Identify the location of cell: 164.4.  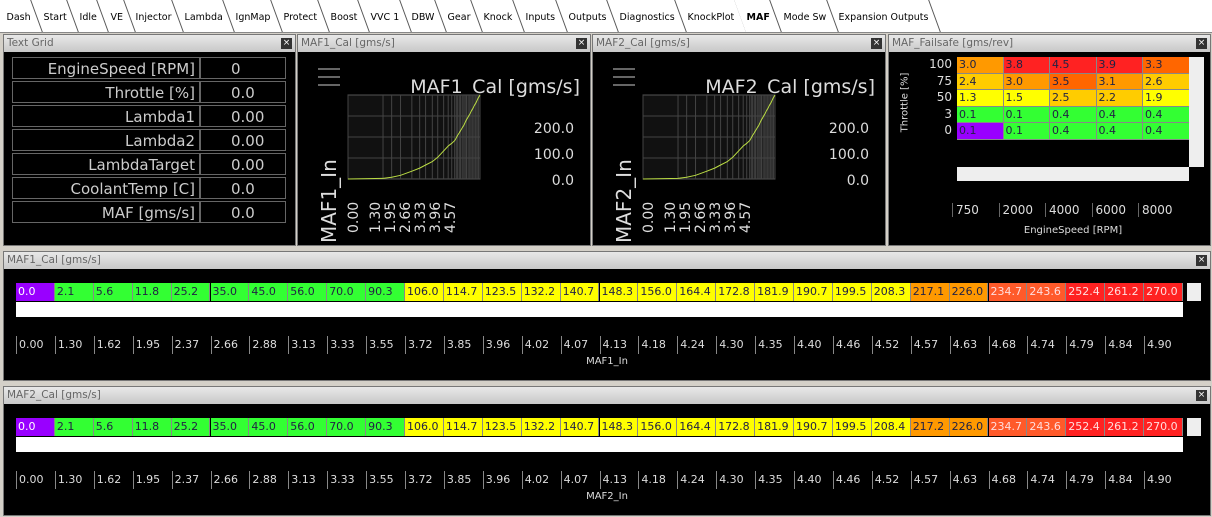
(697, 292).